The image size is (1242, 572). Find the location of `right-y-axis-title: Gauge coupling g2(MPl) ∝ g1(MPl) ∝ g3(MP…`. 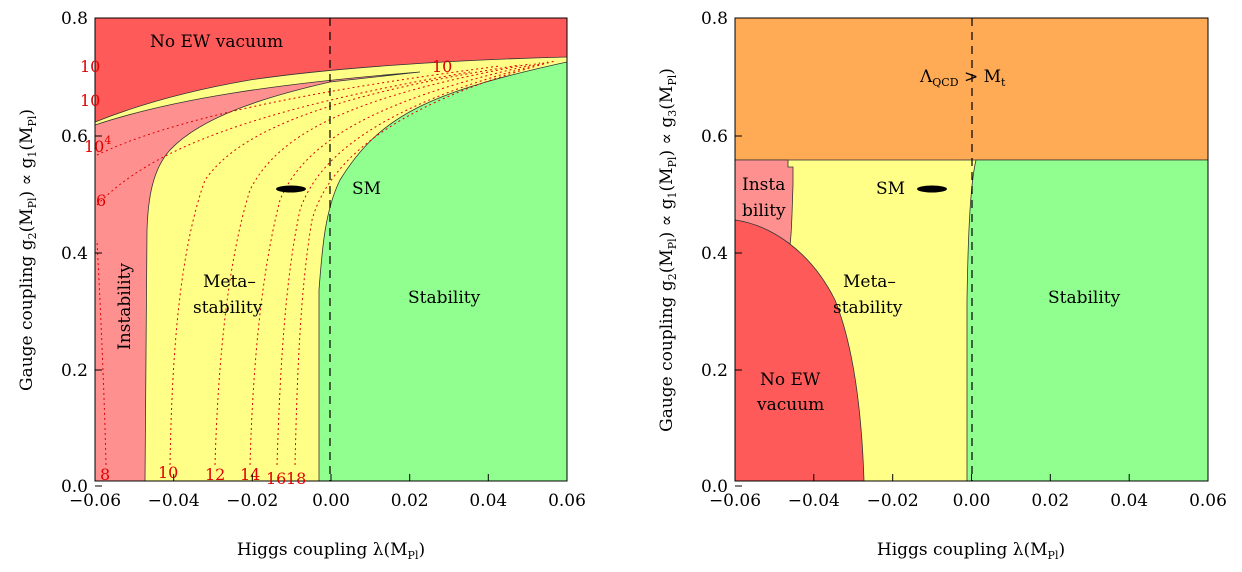

right-y-axis-title: Gauge coupling g2(MPl) ∝ g1(MPl) ∝ g3(MP… is located at coordinates (668, 250).